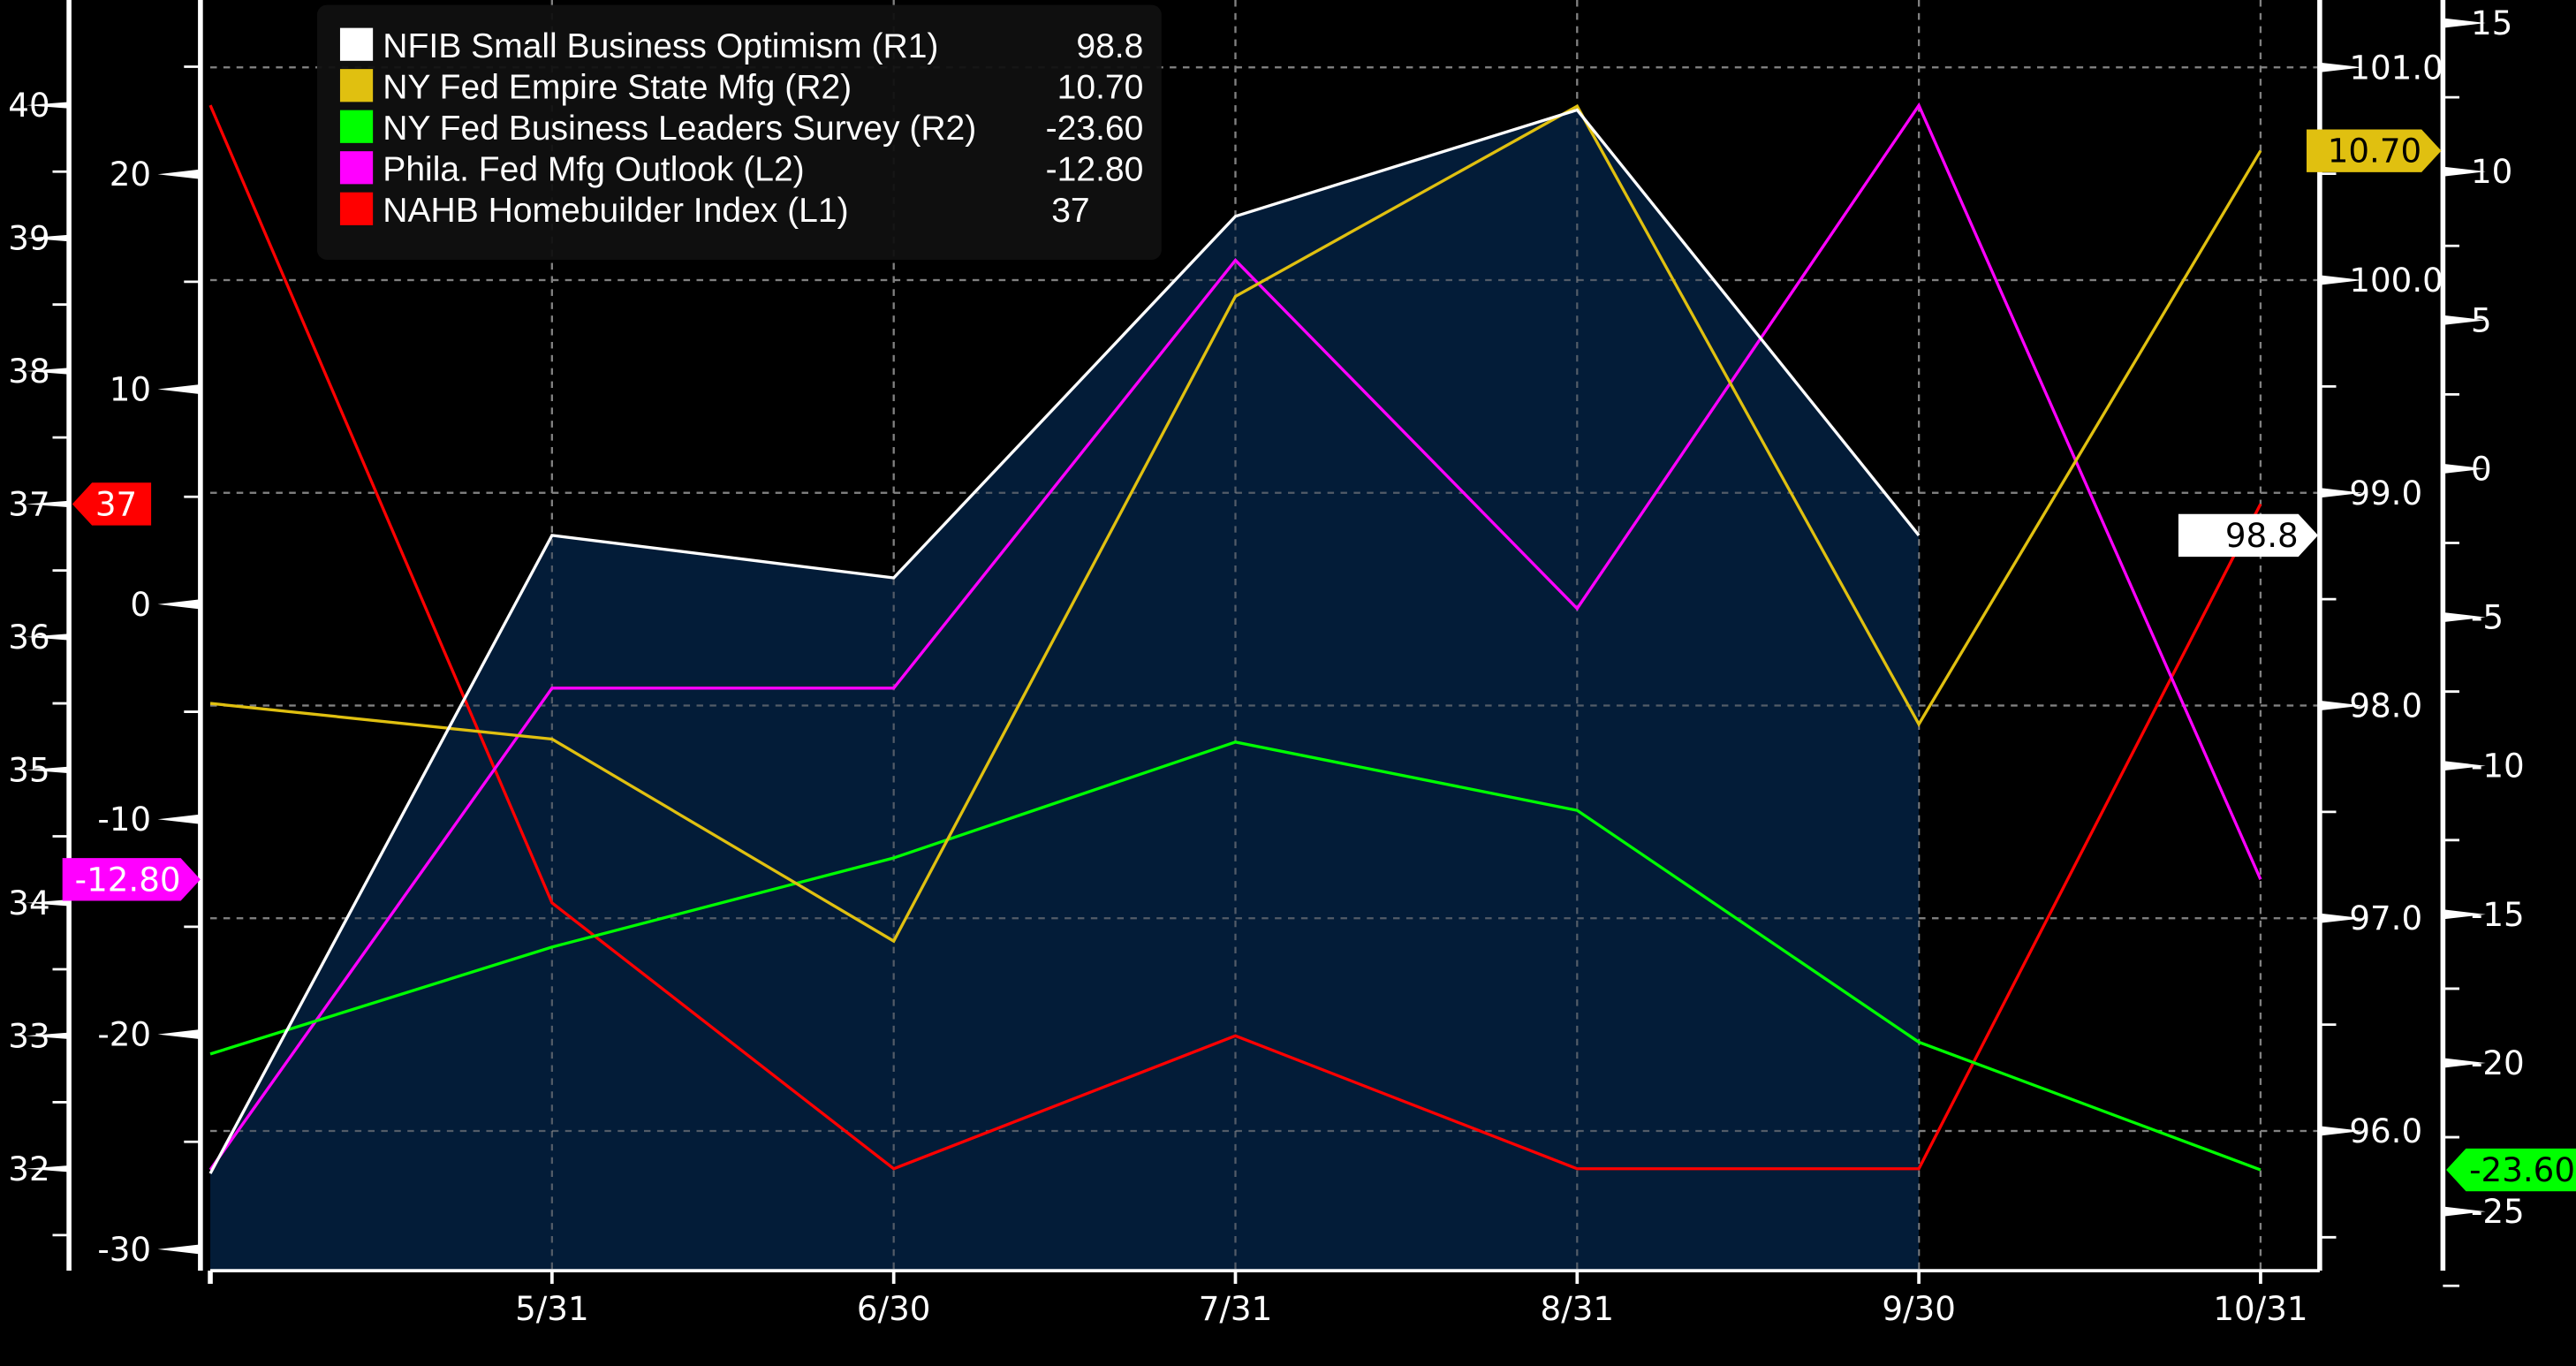 The image size is (2576, 1366). I want to click on l2-tick-label: 0, so click(141, 605).